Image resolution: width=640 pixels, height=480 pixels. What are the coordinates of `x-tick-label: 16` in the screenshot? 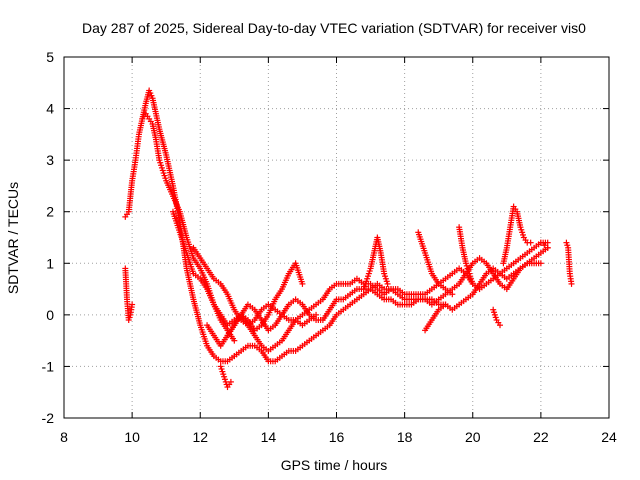 It's located at (337, 437).